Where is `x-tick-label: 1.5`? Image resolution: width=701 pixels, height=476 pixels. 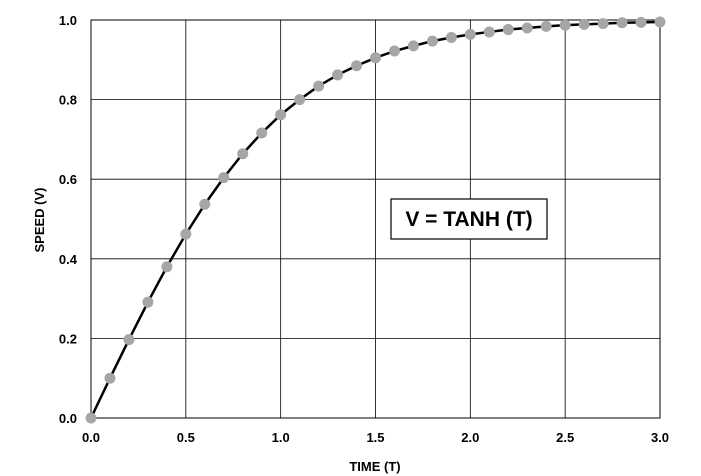 x-tick-label: 1.5 is located at coordinates (375, 437).